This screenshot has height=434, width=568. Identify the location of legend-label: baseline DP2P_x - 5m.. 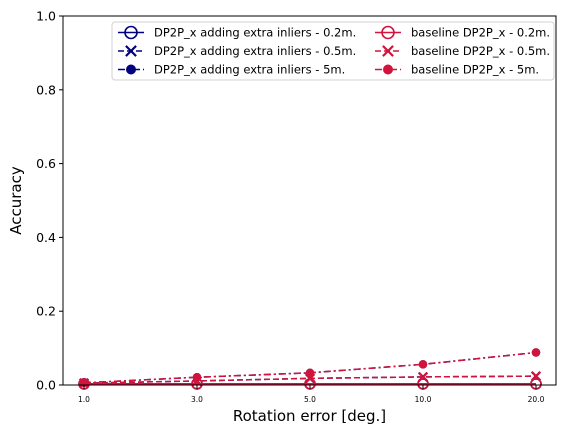
(475, 70).